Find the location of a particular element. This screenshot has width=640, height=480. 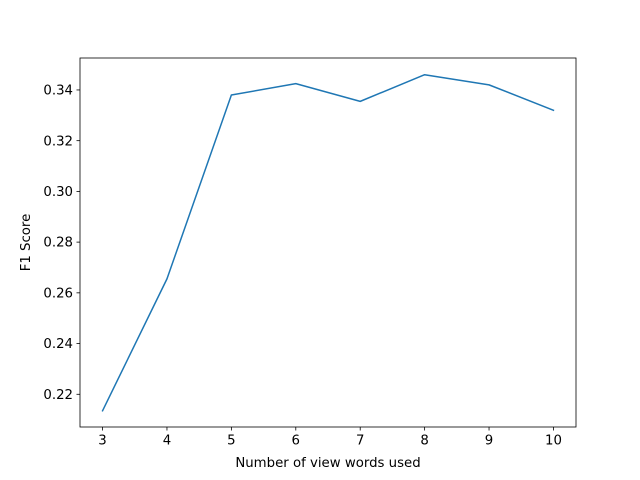

y-tick-label: 0.30 is located at coordinates (58, 192).